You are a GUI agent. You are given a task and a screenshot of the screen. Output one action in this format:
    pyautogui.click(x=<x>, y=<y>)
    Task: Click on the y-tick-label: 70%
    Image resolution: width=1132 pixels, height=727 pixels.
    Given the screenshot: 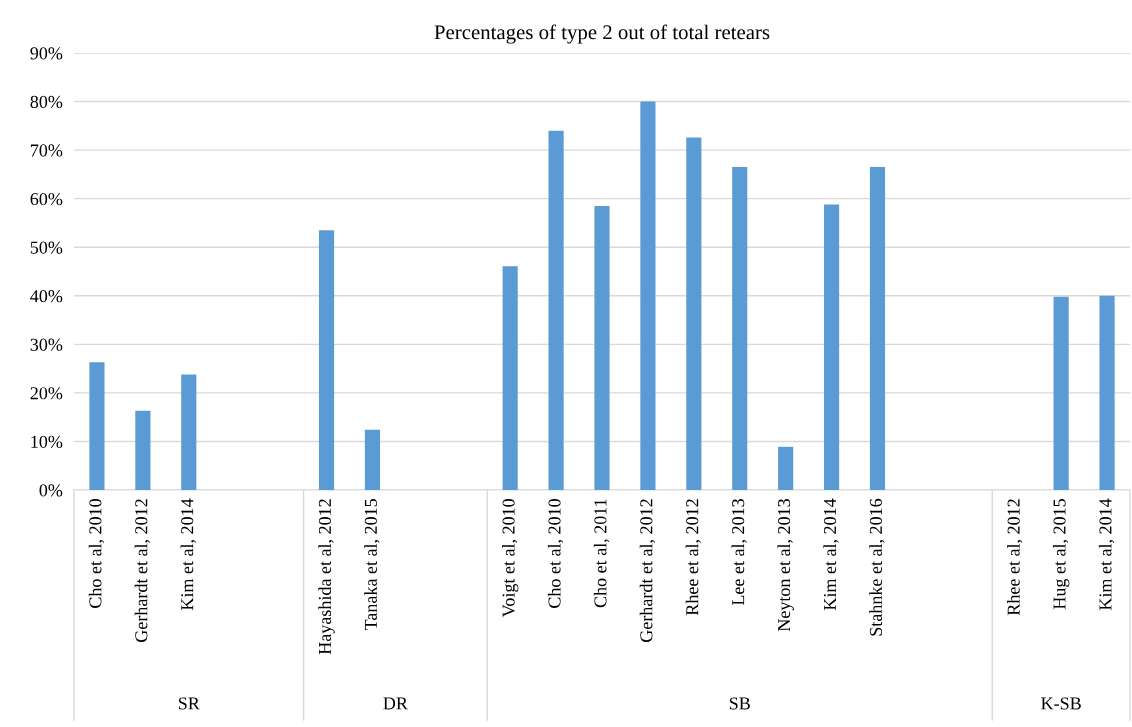 What is the action you would take?
    pyautogui.click(x=46, y=150)
    